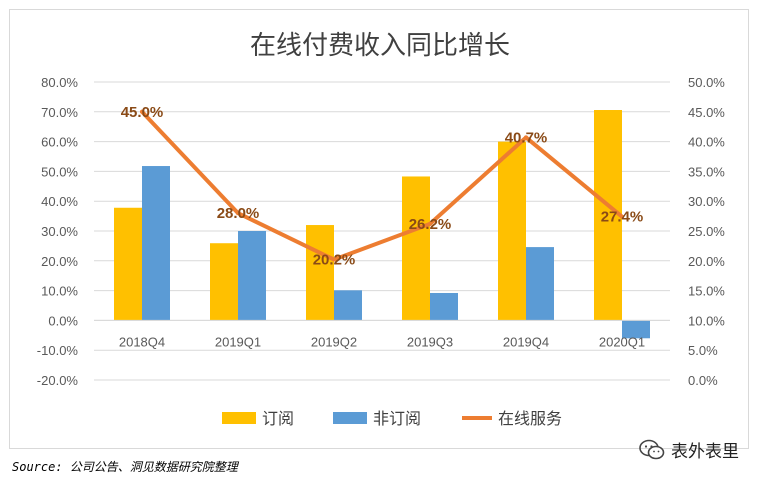  What do you see at coordinates (526, 341) in the screenshot?
I see `x-tick-label: 2019Q4` at bounding box center [526, 341].